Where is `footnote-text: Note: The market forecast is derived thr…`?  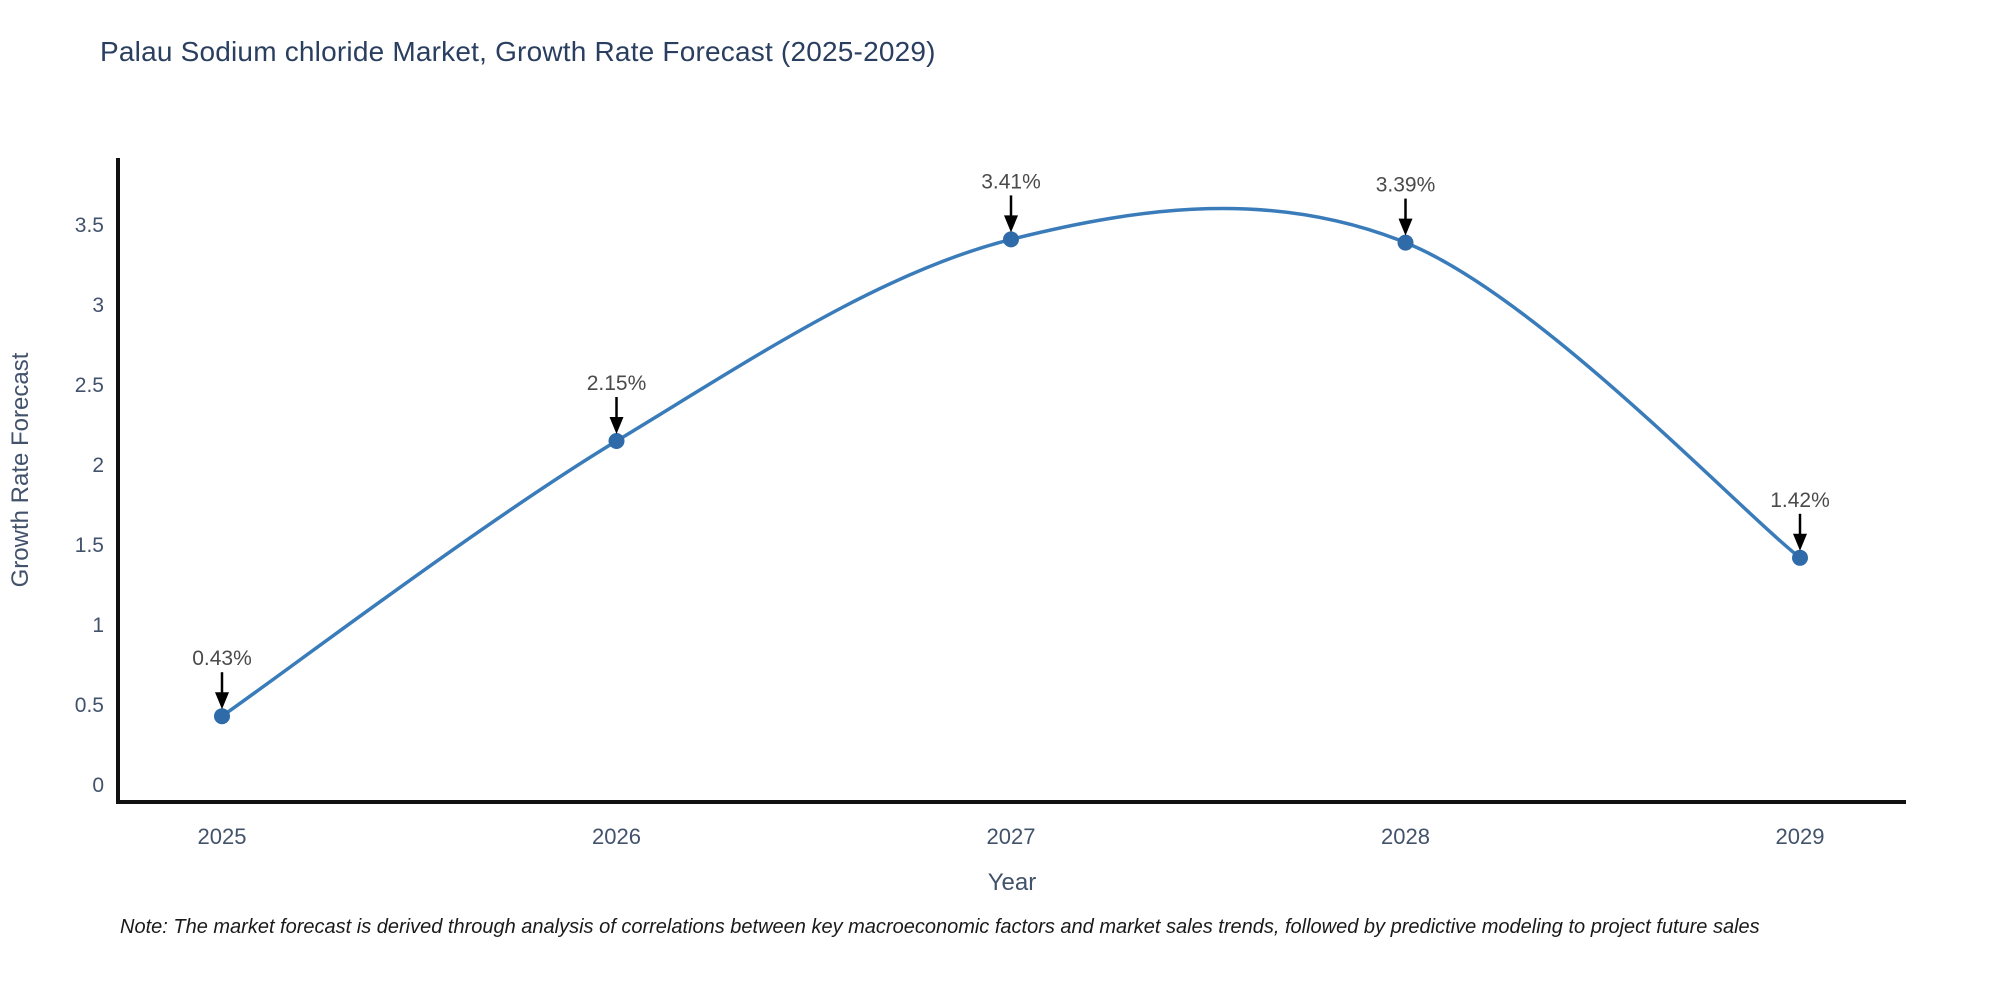
footnote-text: Note: The market forecast is derived thr… is located at coordinates (940, 927).